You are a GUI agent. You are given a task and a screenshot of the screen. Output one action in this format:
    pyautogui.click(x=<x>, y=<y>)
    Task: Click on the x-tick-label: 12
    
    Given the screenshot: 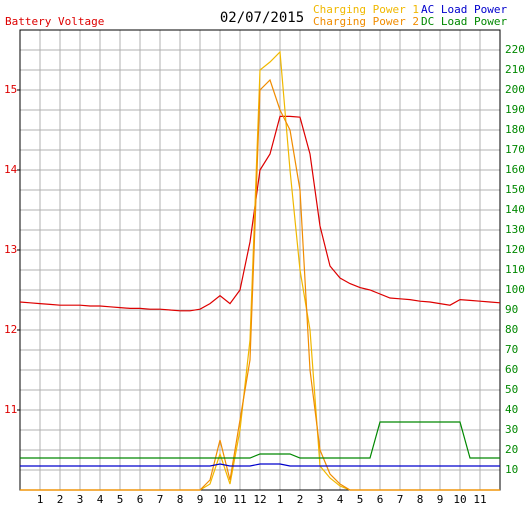 What is the action you would take?
    pyautogui.click(x=259, y=499)
    